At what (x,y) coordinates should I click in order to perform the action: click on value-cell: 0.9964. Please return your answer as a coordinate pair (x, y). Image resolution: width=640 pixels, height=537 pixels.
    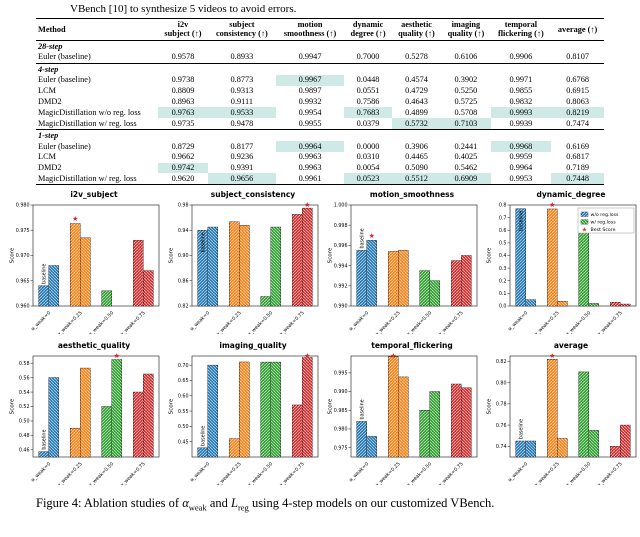
    Looking at the image, I should click on (310, 146).